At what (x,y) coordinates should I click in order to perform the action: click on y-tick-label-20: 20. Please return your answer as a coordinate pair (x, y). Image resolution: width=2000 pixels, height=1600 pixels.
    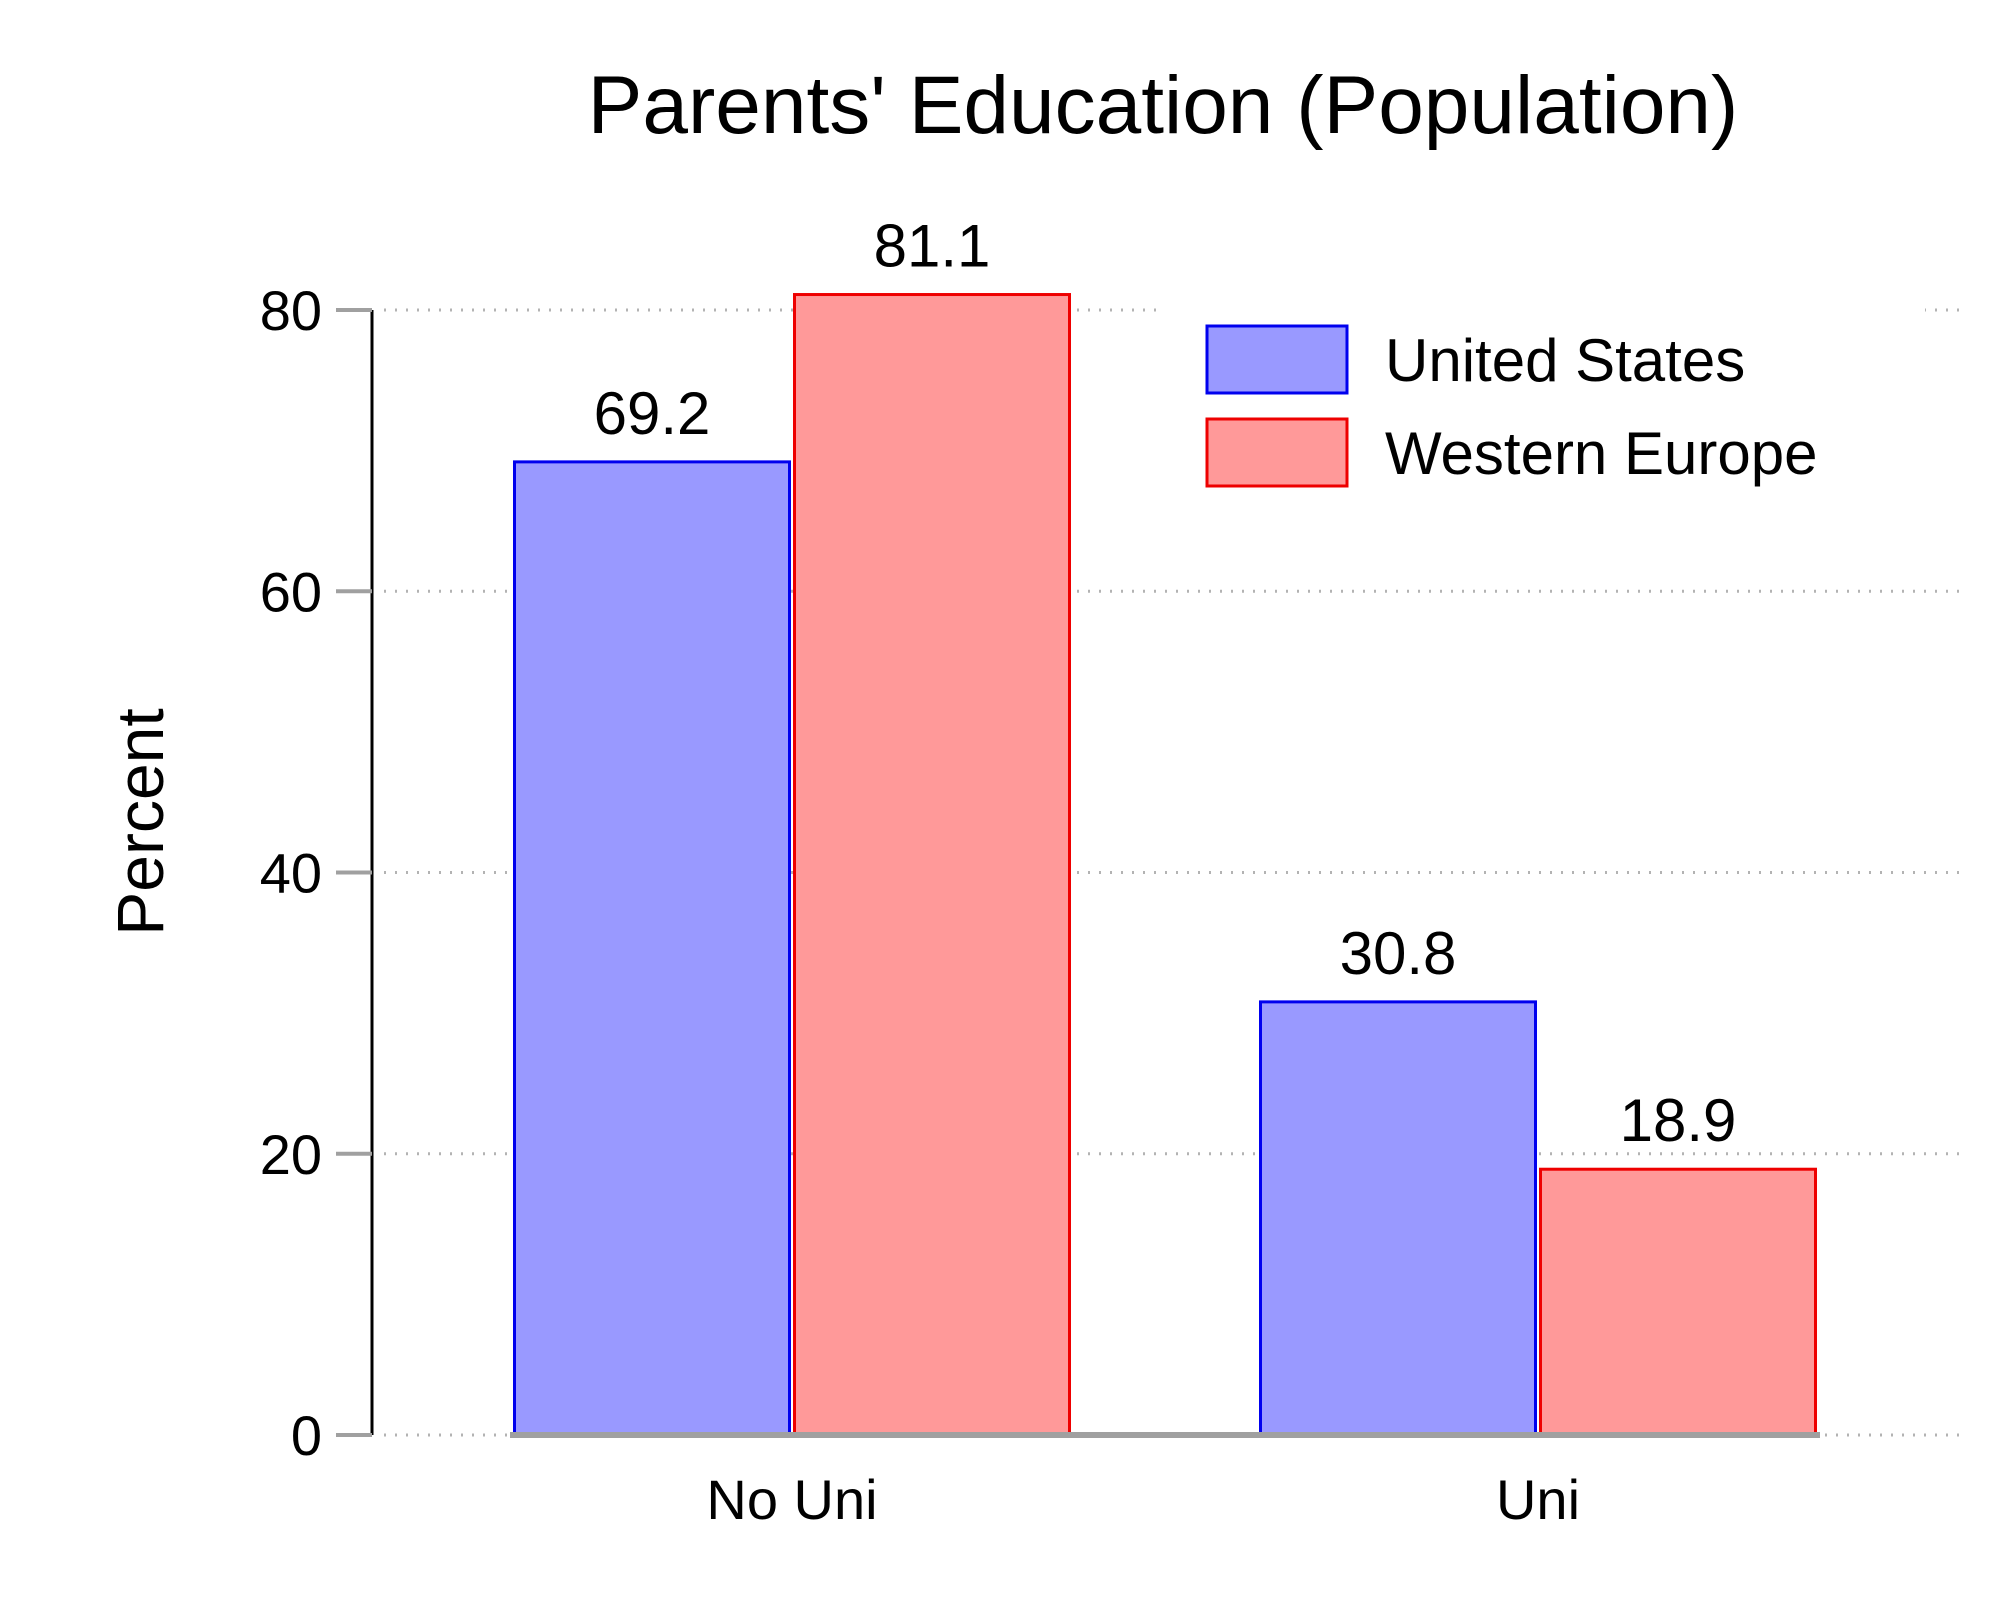
    Looking at the image, I should click on (291, 1154).